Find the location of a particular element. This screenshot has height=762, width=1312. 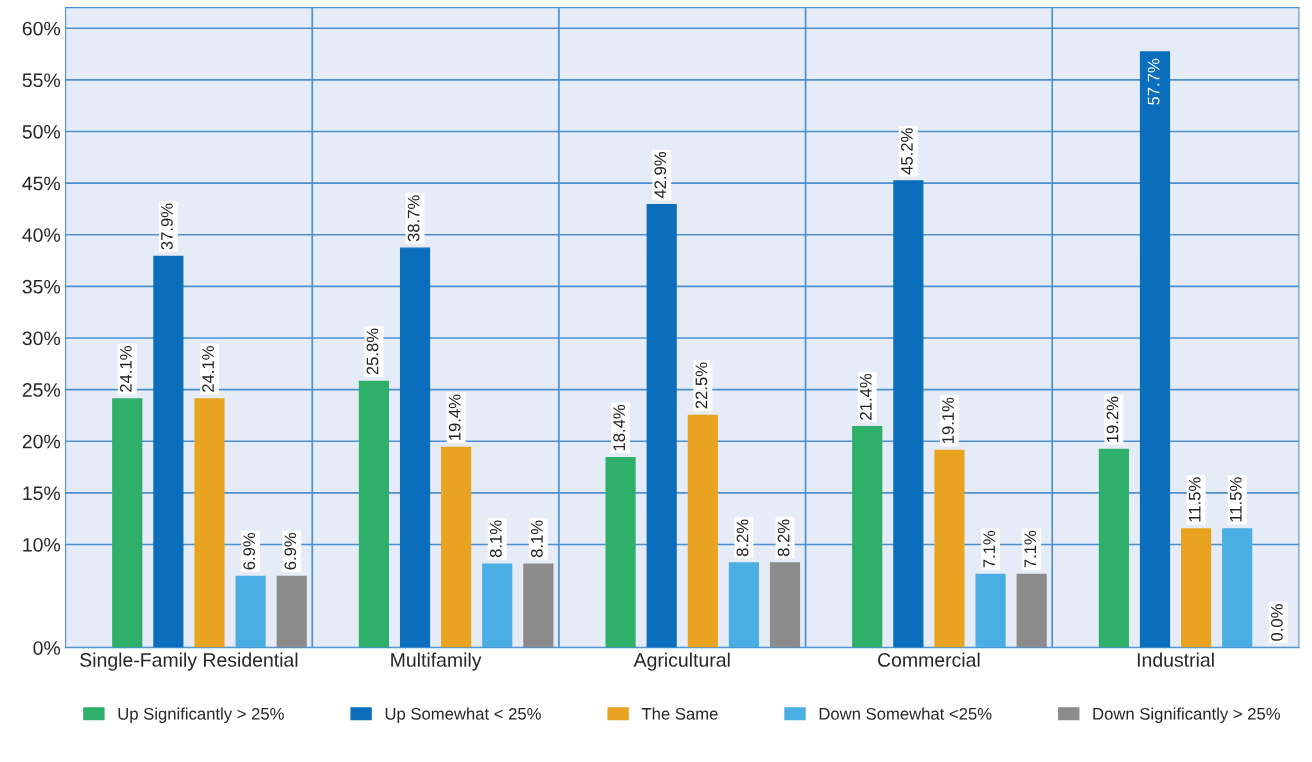

legend-label: Down Somewhat <25% is located at coordinates (905, 713).